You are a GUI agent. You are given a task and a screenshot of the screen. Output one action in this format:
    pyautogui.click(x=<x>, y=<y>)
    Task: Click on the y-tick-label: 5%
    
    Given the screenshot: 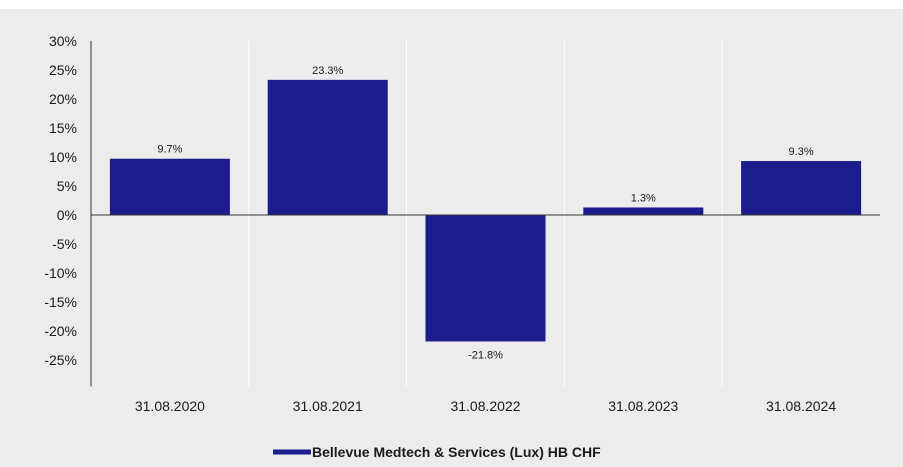 What is the action you would take?
    pyautogui.click(x=67, y=186)
    